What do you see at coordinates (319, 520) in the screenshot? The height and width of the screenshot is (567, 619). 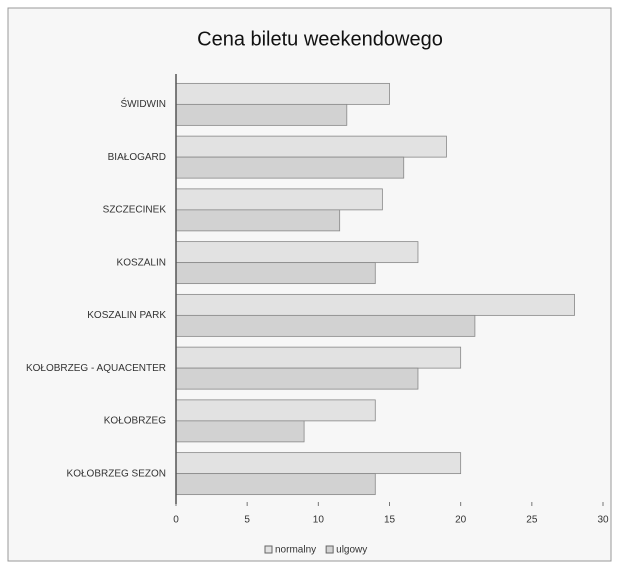 I see `x-tick-label: 10` at bounding box center [319, 520].